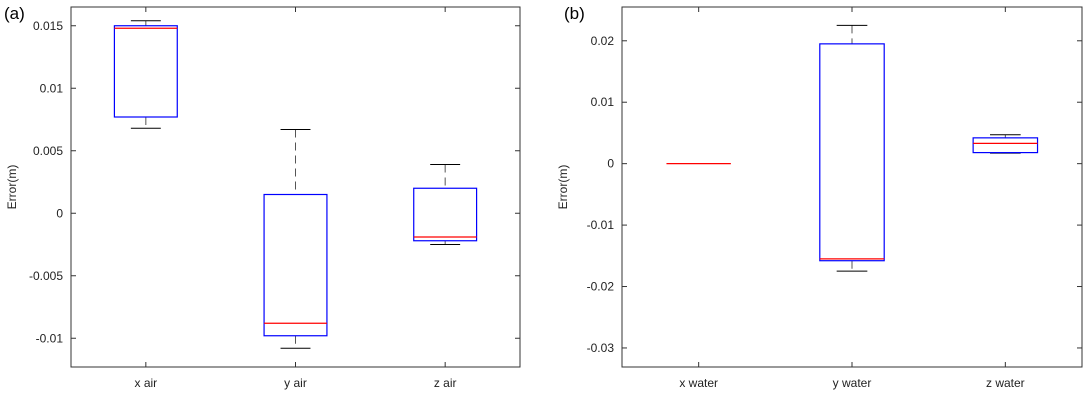  I want to click on box-z-water, so click(1005, 145).